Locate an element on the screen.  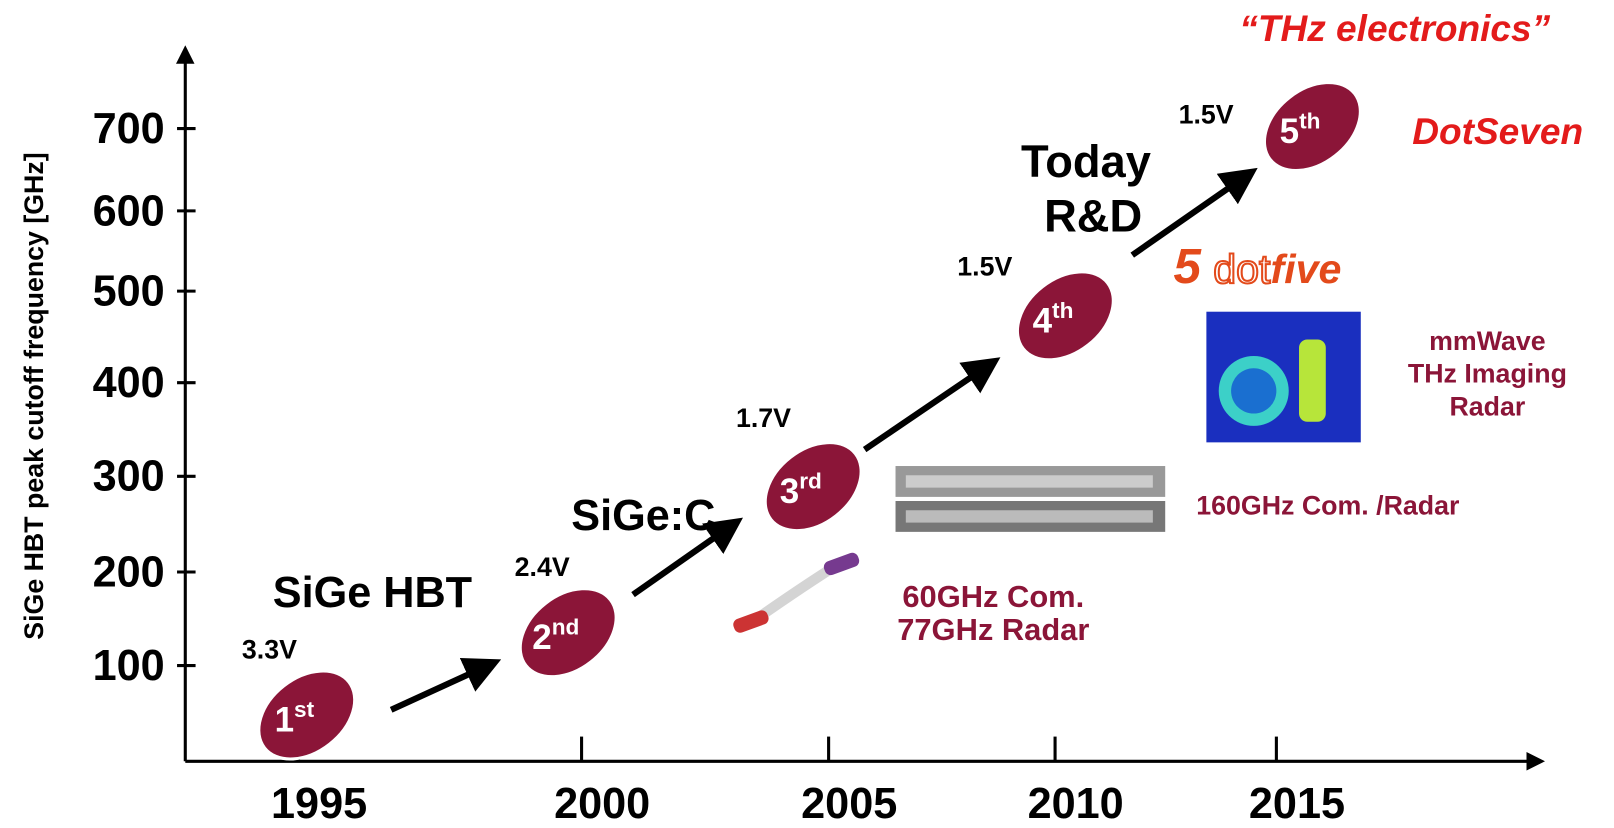
label: “THz electronics” is located at coordinates (1394, 28).